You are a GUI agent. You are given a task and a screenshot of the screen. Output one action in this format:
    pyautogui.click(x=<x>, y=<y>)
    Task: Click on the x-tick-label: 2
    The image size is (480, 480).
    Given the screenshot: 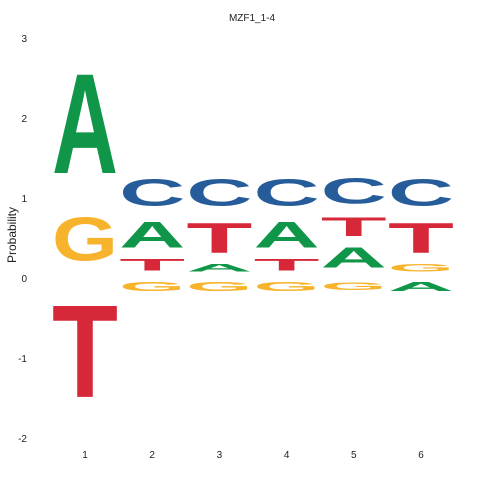 What is the action you would take?
    pyautogui.click(x=152, y=455)
    